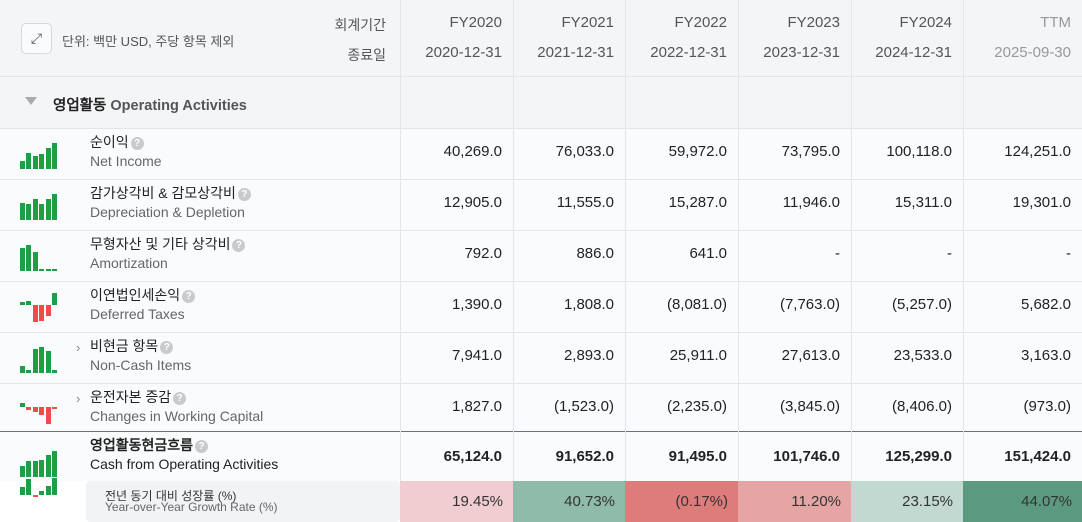  I want to click on value-cell: 40,269.0, so click(472, 151).